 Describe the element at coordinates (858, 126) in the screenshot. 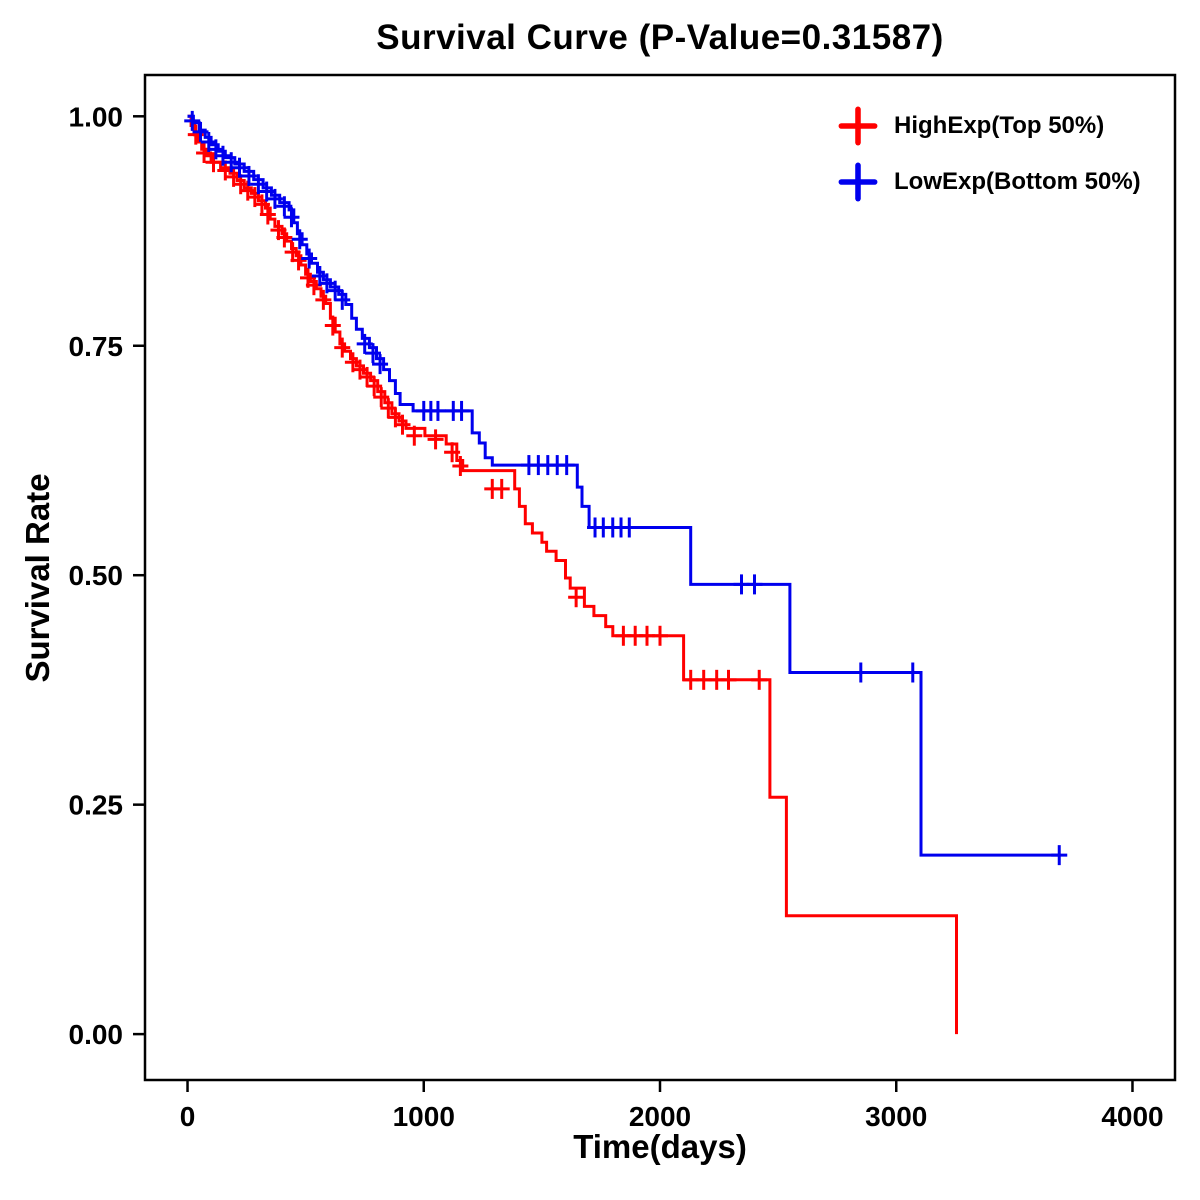

I see `highexp-plus-icon` at that location.